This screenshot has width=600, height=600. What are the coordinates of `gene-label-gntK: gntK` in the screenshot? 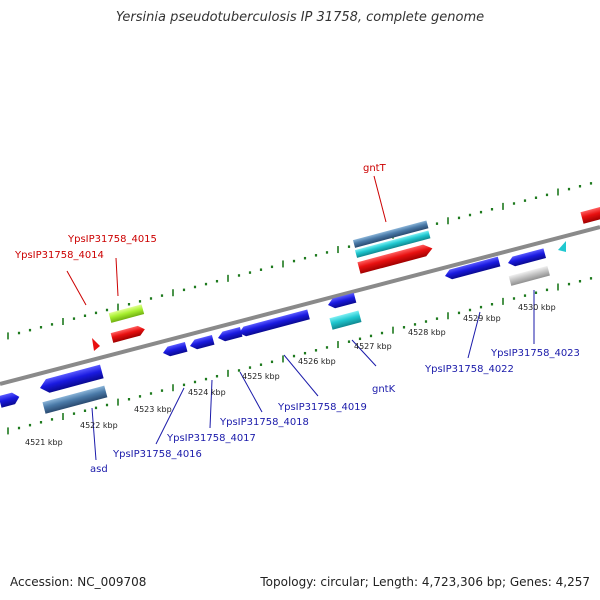 It's located at (384, 389).